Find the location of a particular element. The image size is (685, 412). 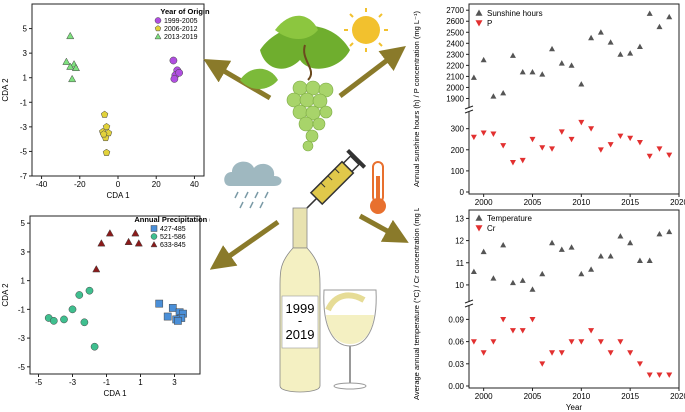

legend-label: 427-485 is located at coordinates (173, 229).